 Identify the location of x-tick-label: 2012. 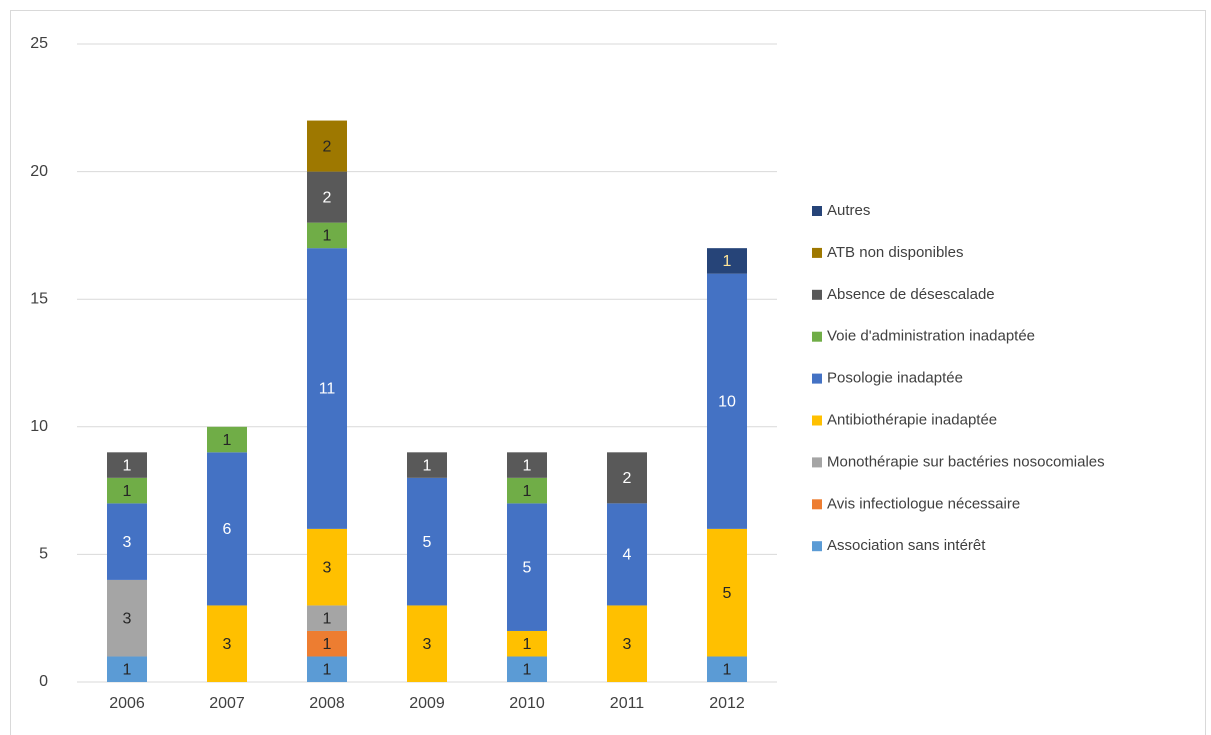
(727, 703).